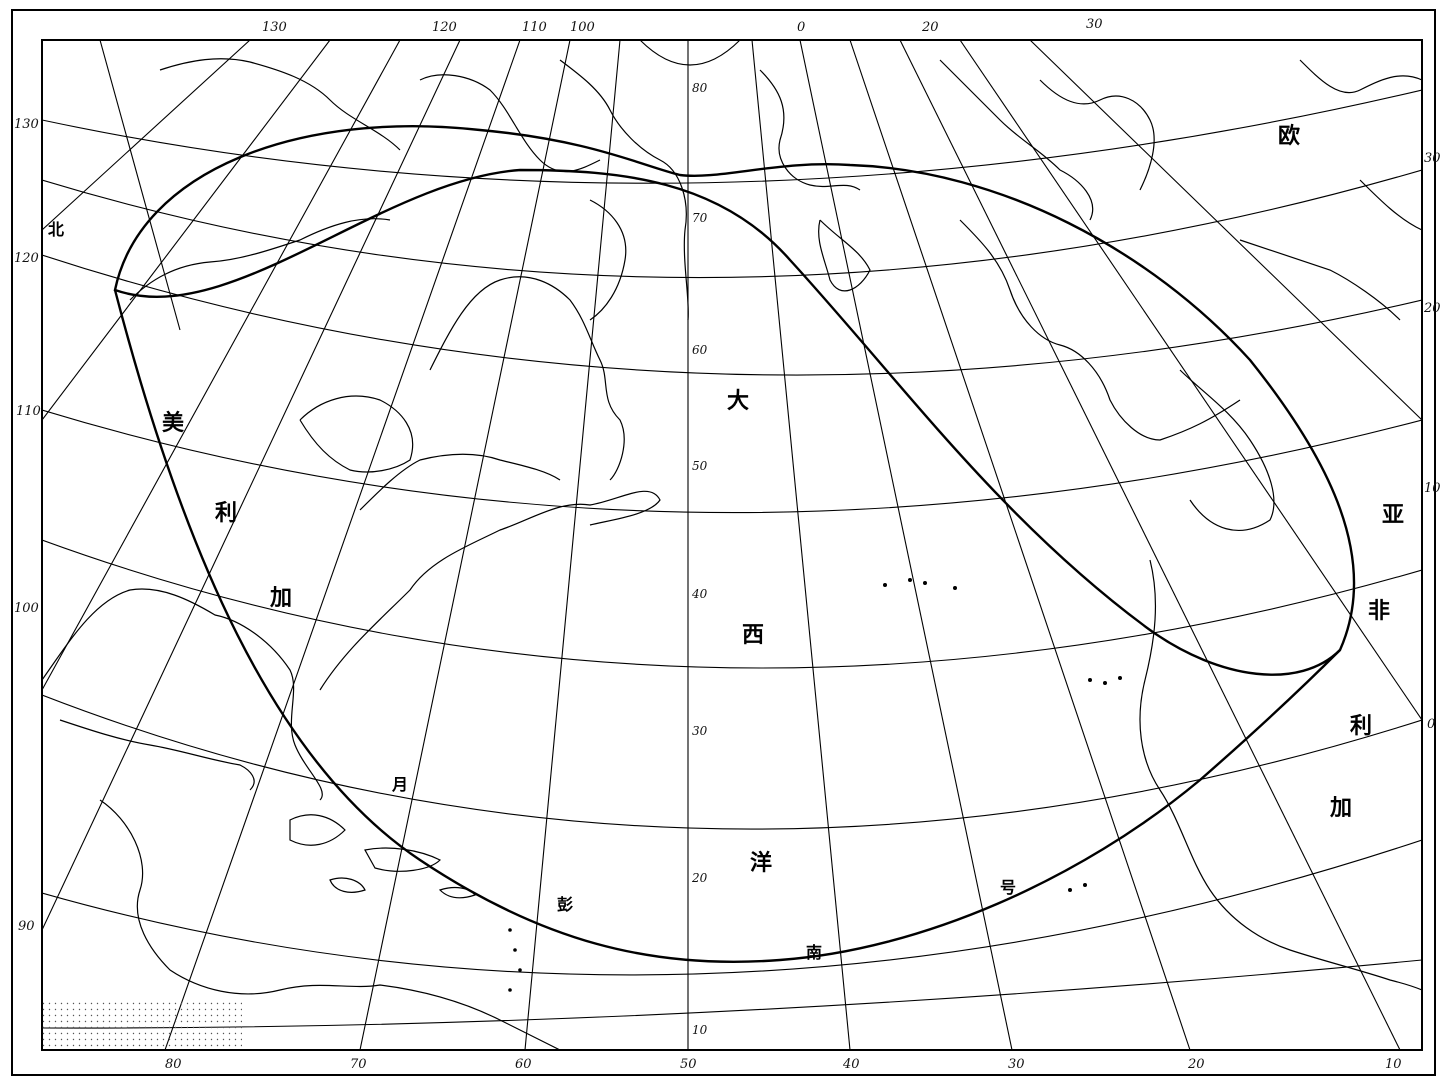 This screenshot has height=1080, width=1445. What do you see at coordinates (1016, 1064) in the screenshot?
I see `bottom-lon-label: 30` at bounding box center [1016, 1064].